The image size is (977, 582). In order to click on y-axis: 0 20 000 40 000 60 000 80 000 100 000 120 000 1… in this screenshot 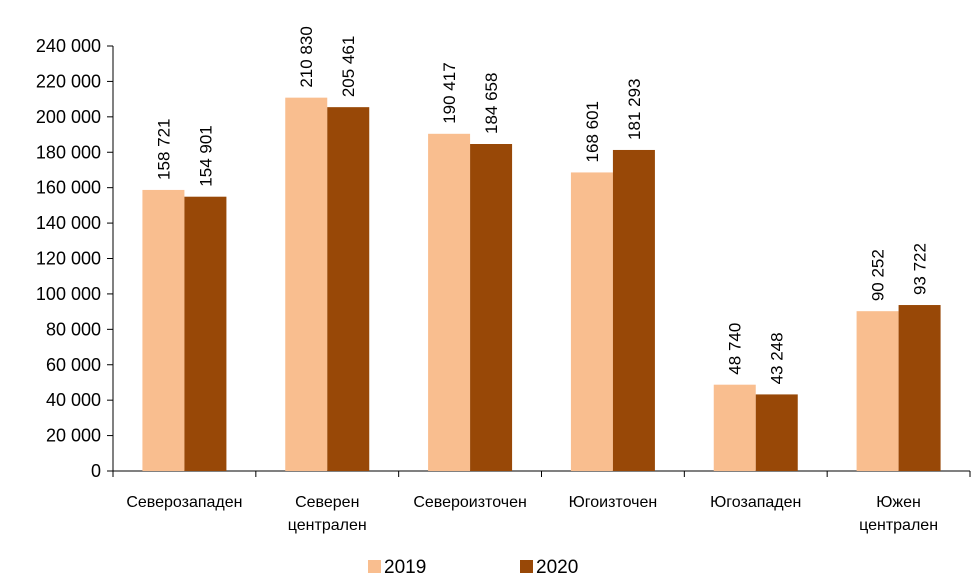, I will do `click(75, 258)`.